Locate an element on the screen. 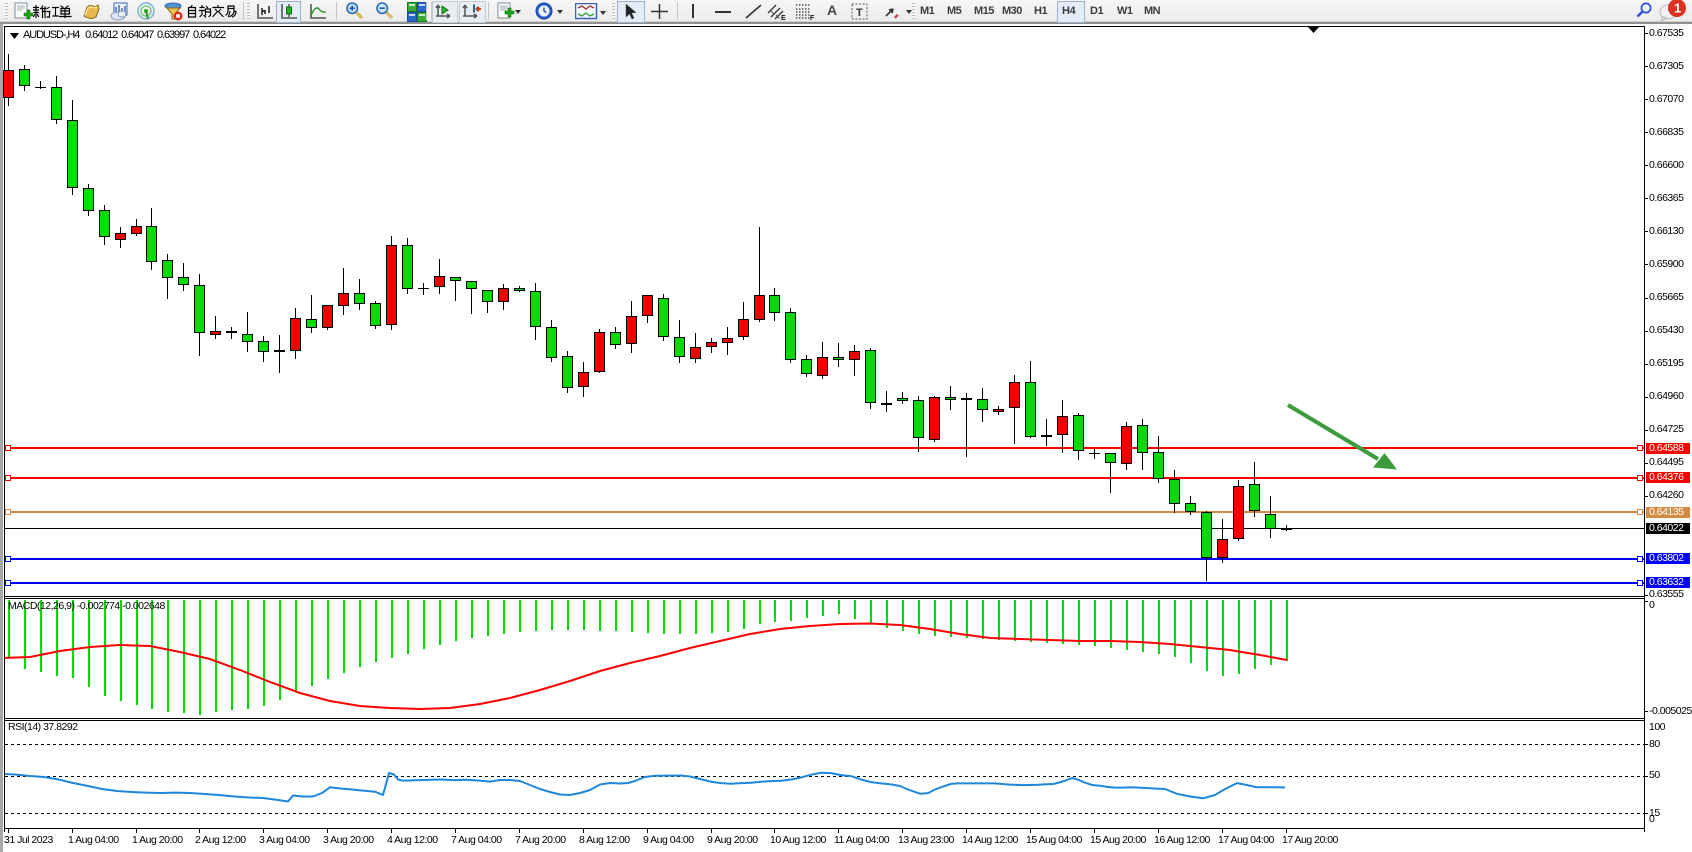  svg-text: E is located at coordinates (783, 18).